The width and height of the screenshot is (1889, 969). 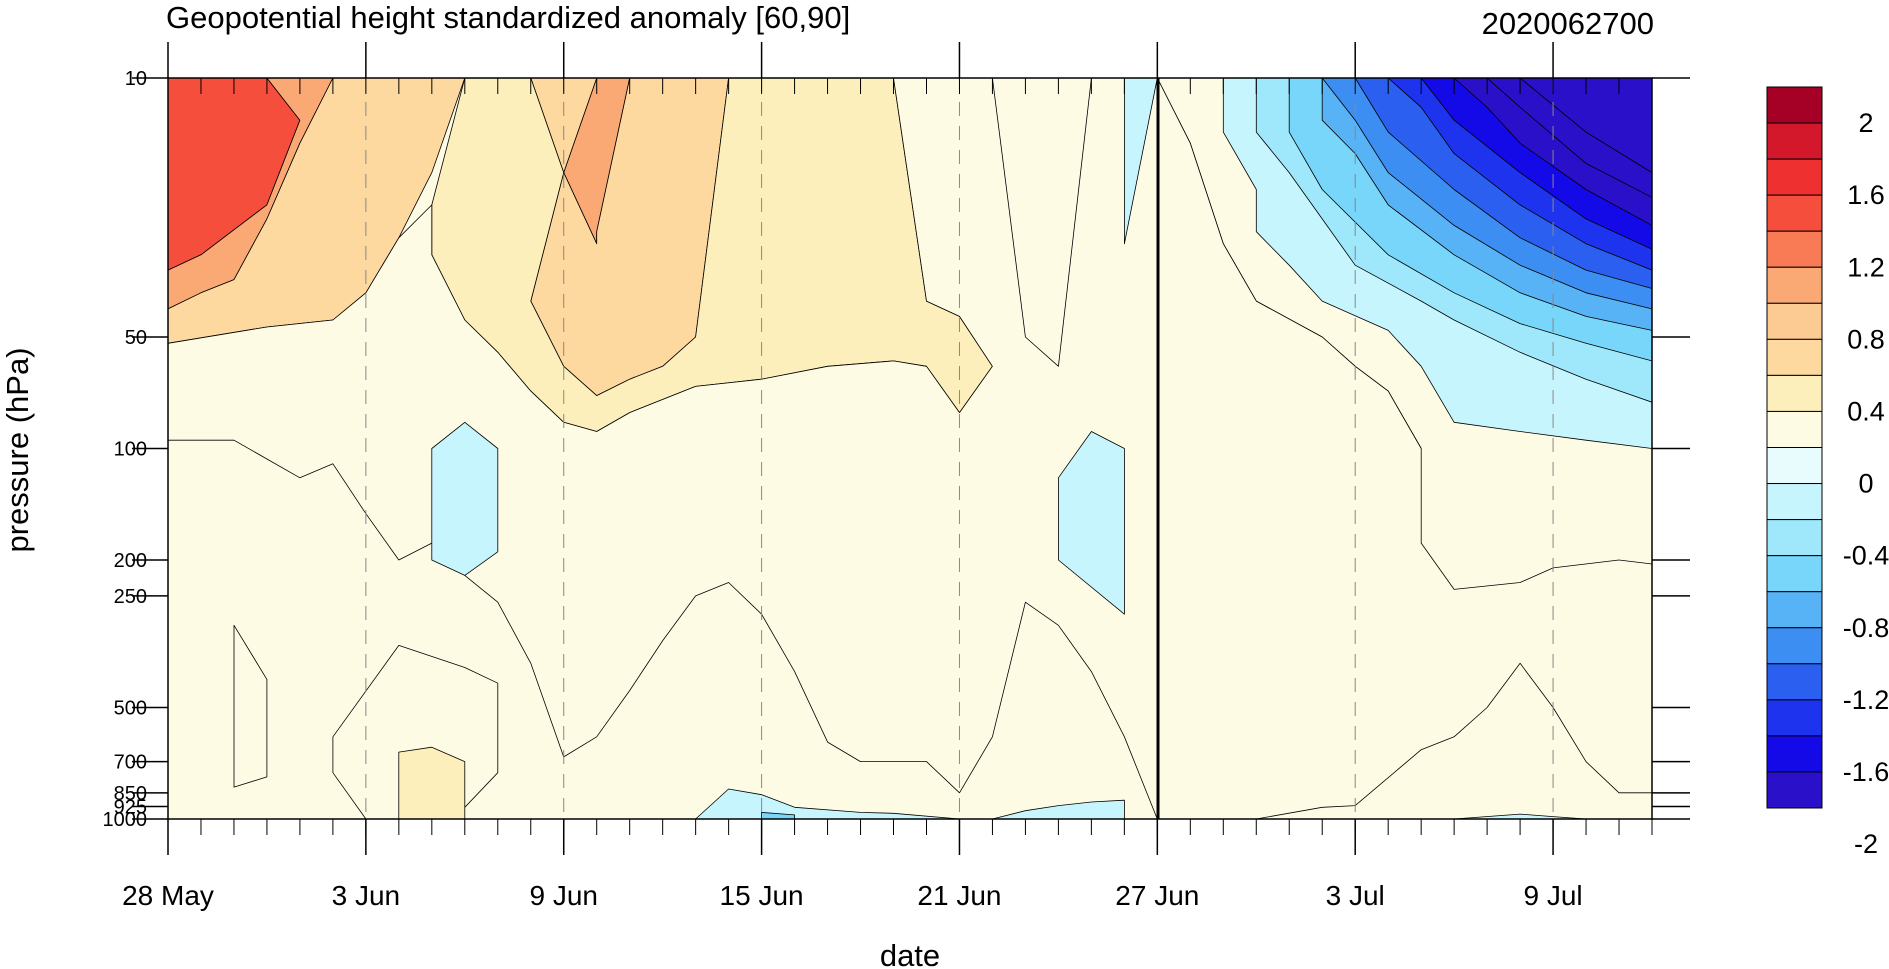 I want to click on x-tick-label: 9 Jun, so click(x=563, y=895).